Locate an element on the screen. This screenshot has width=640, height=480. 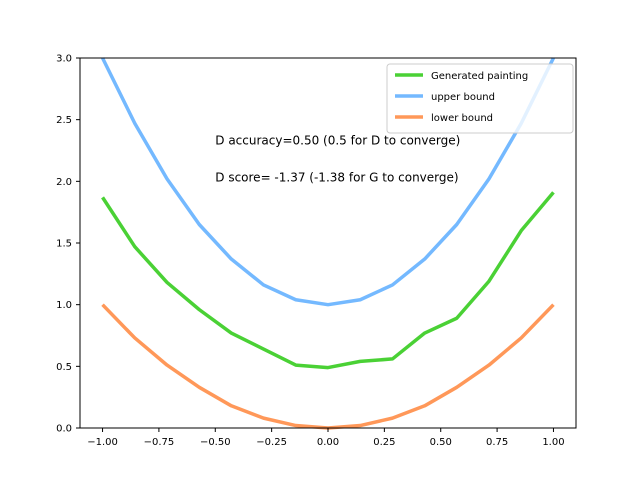
y-tick-label: 2.0 is located at coordinates (64, 182).